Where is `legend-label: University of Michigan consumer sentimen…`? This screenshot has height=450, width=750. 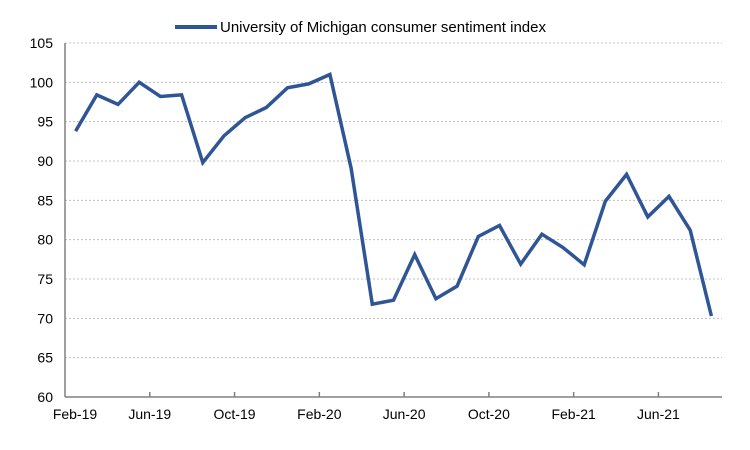
legend-label: University of Michigan consumer sentimen… is located at coordinates (383, 27).